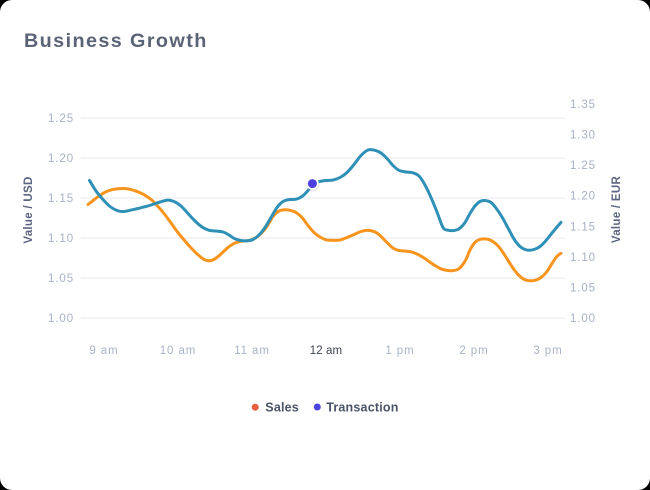  Describe the element at coordinates (547, 351) in the screenshot. I see `svg-text: 3 pm` at that location.